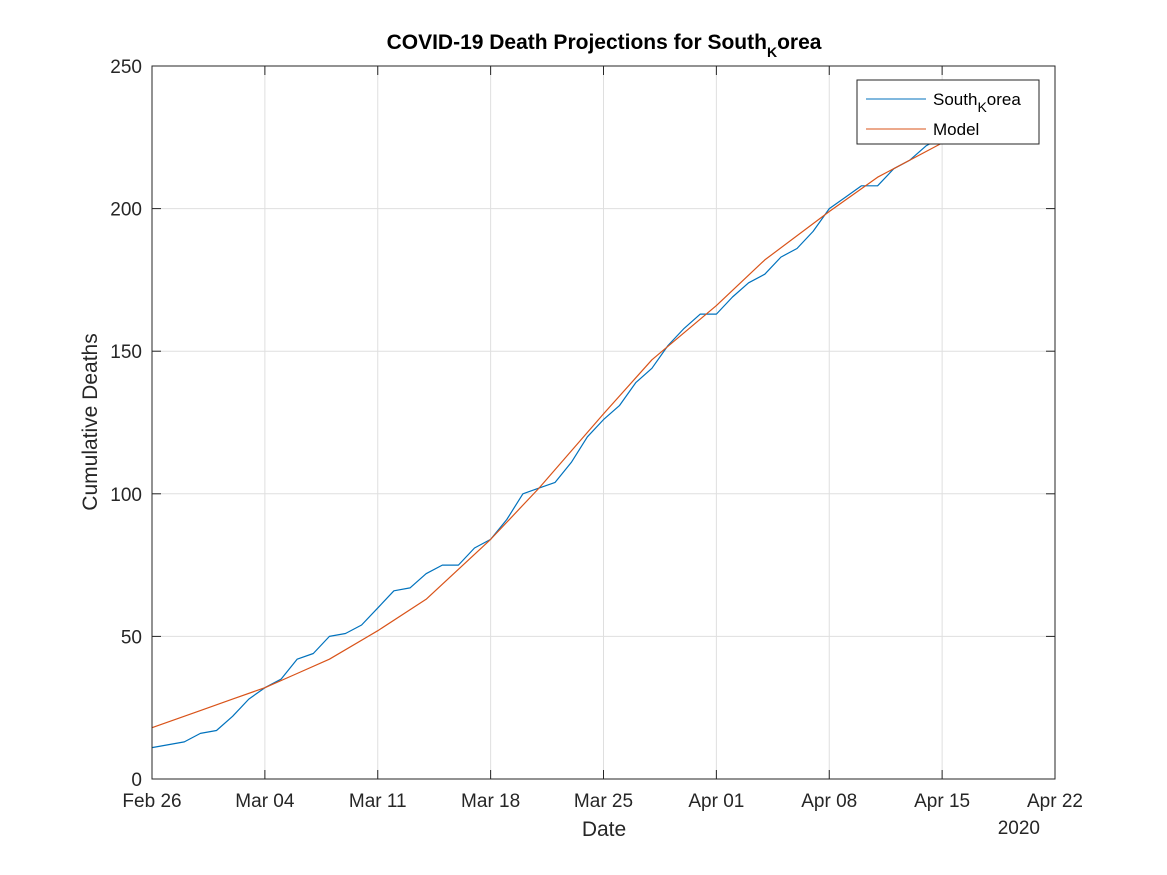  I want to click on x-tick-label: Mar 04, so click(265, 801).